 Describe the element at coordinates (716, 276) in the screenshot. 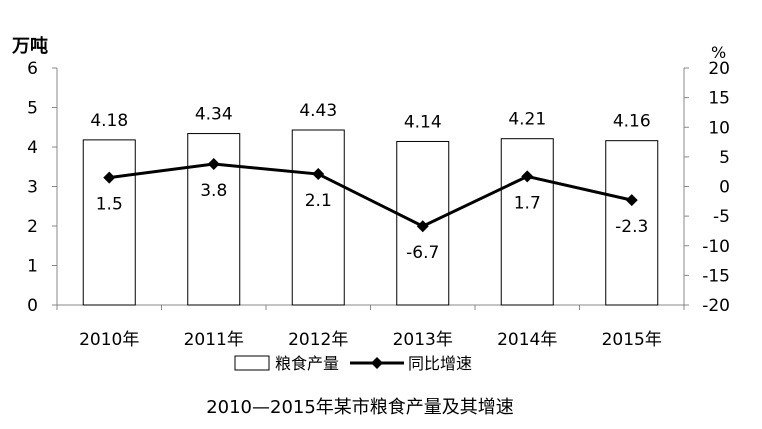

I see `right-axis-tick-label: -15` at that location.